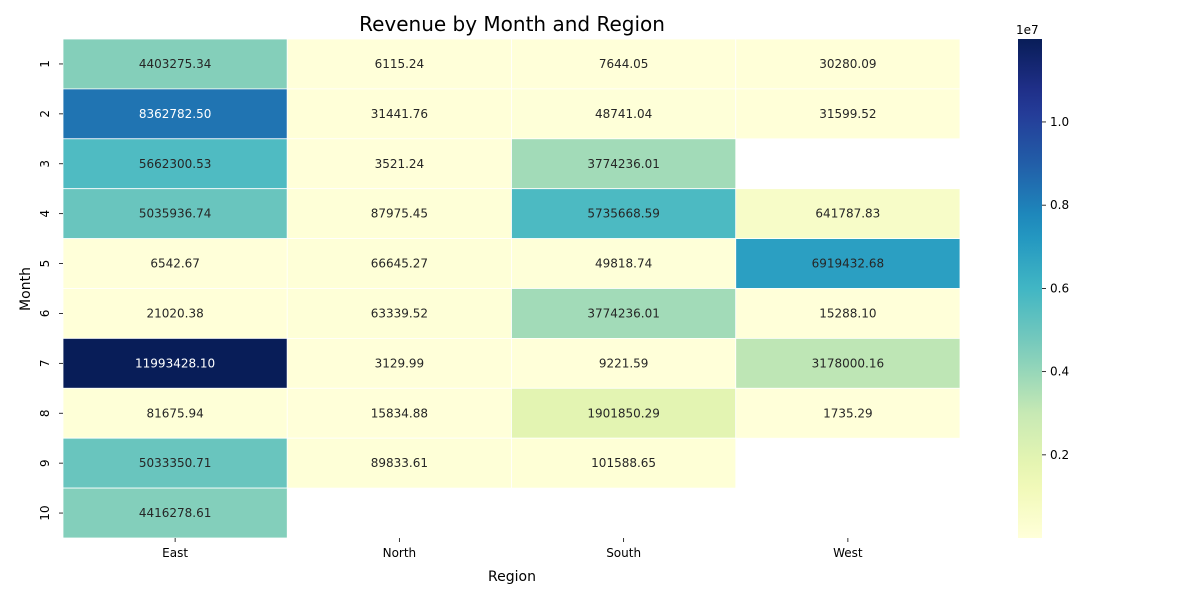  I want to click on cell-value-label: 6919432.68, so click(848, 264).